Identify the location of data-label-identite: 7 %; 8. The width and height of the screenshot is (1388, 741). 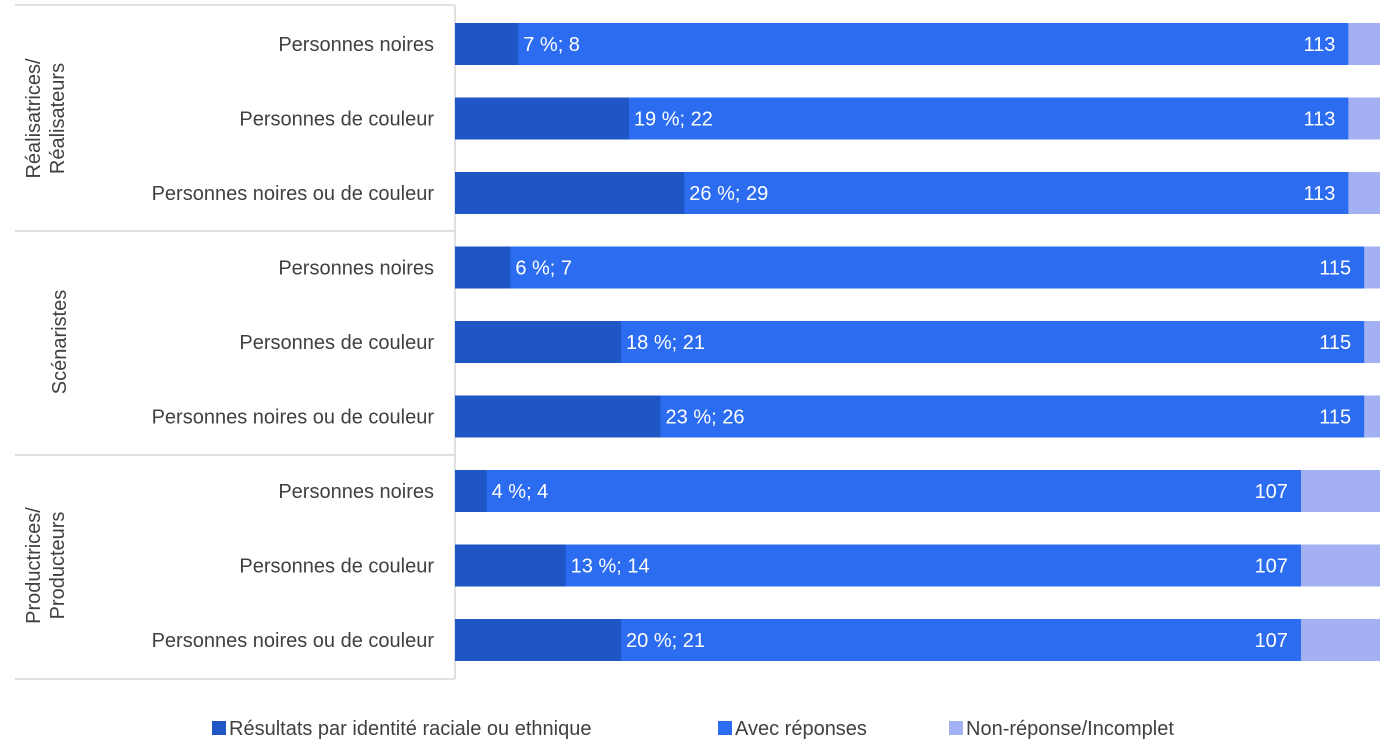
(551, 45).